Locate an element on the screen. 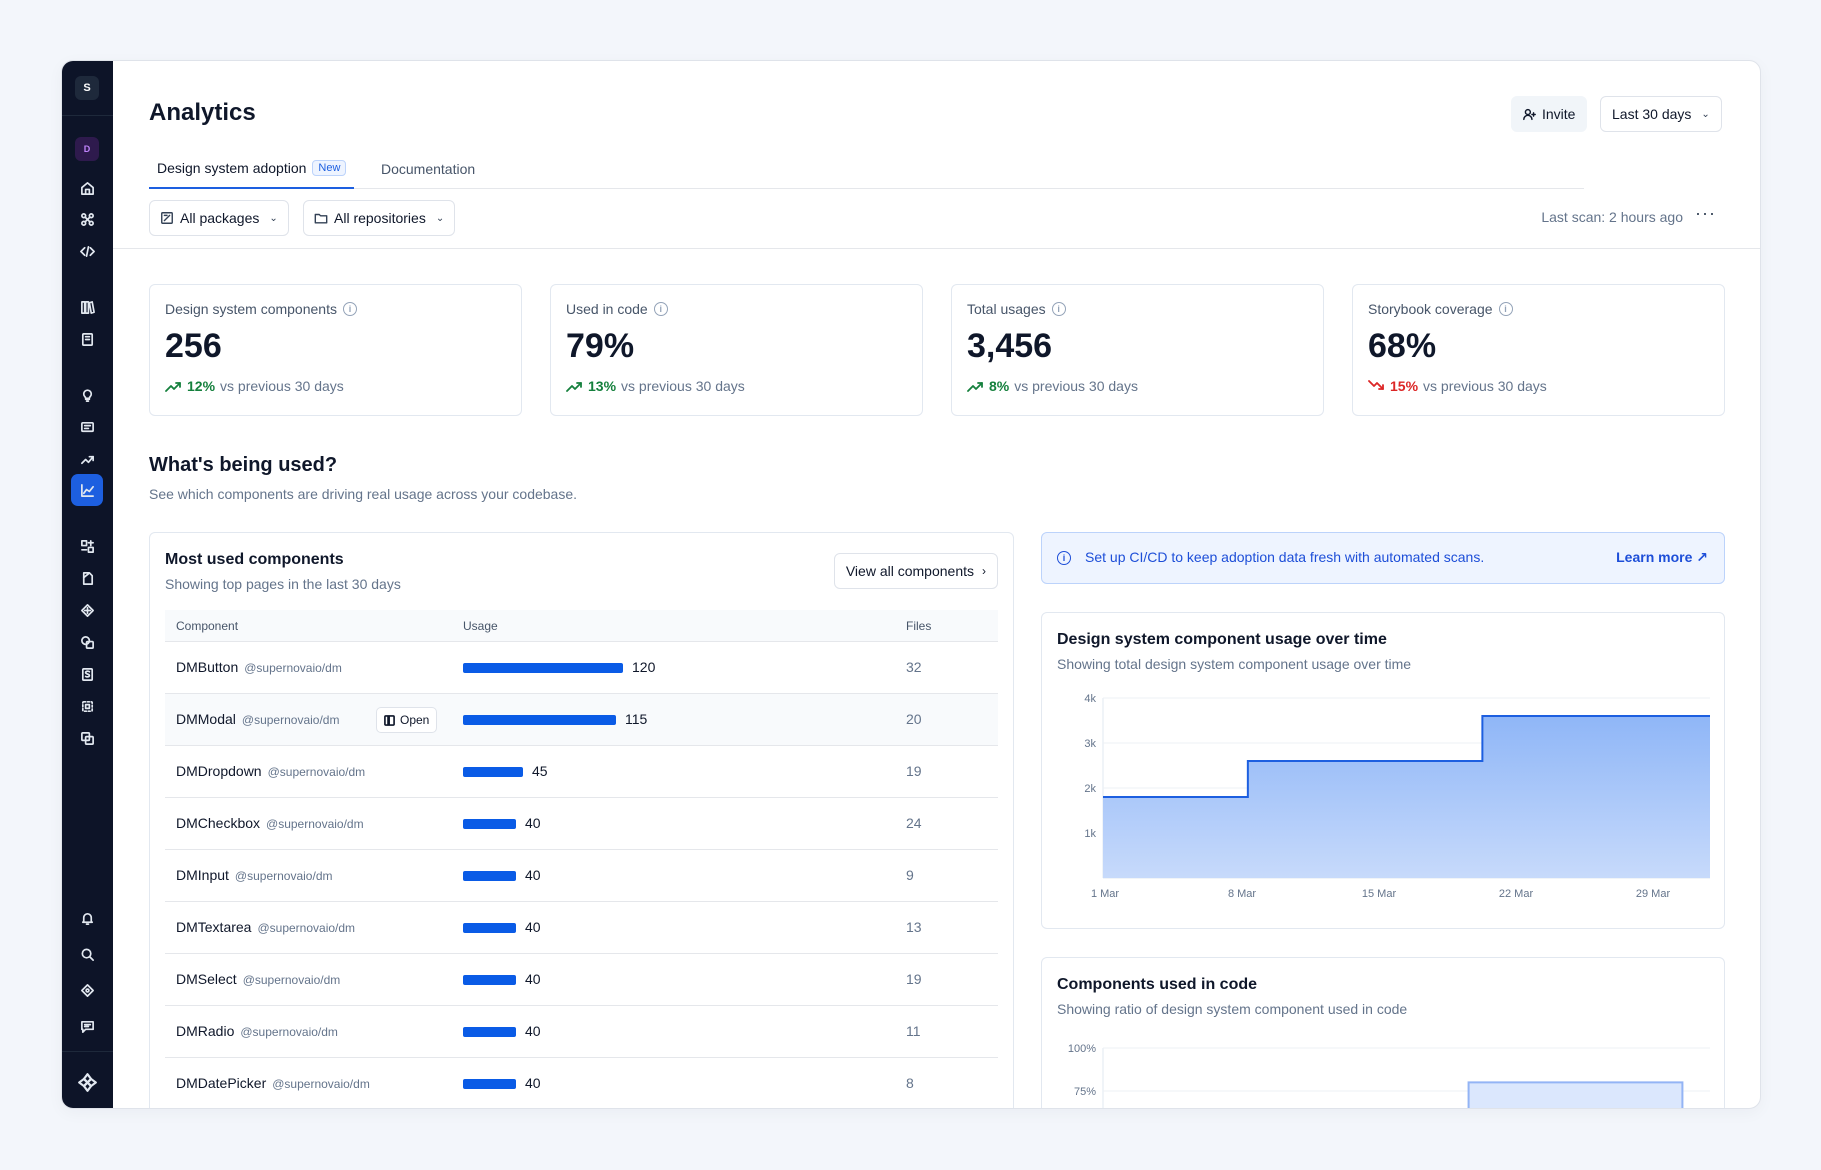 The image size is (1821, 1170). project-switcher: D is located at coordinates (87, 149).